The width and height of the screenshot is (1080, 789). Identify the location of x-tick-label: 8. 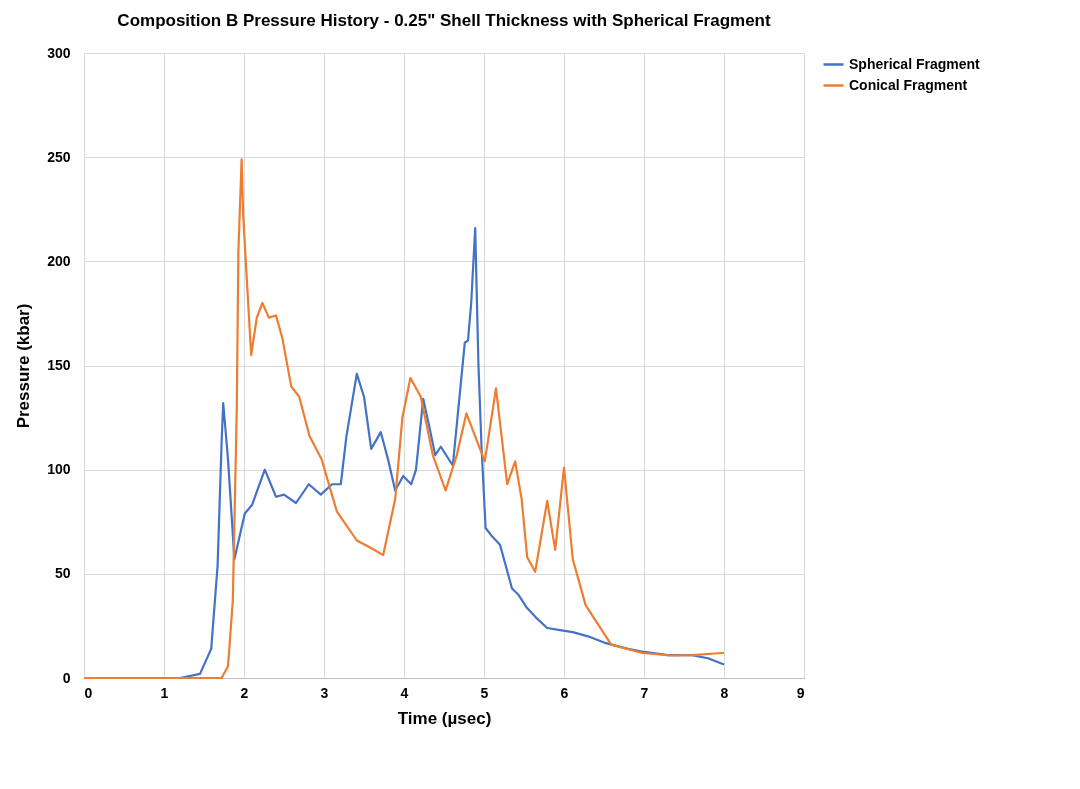
(724, 692).